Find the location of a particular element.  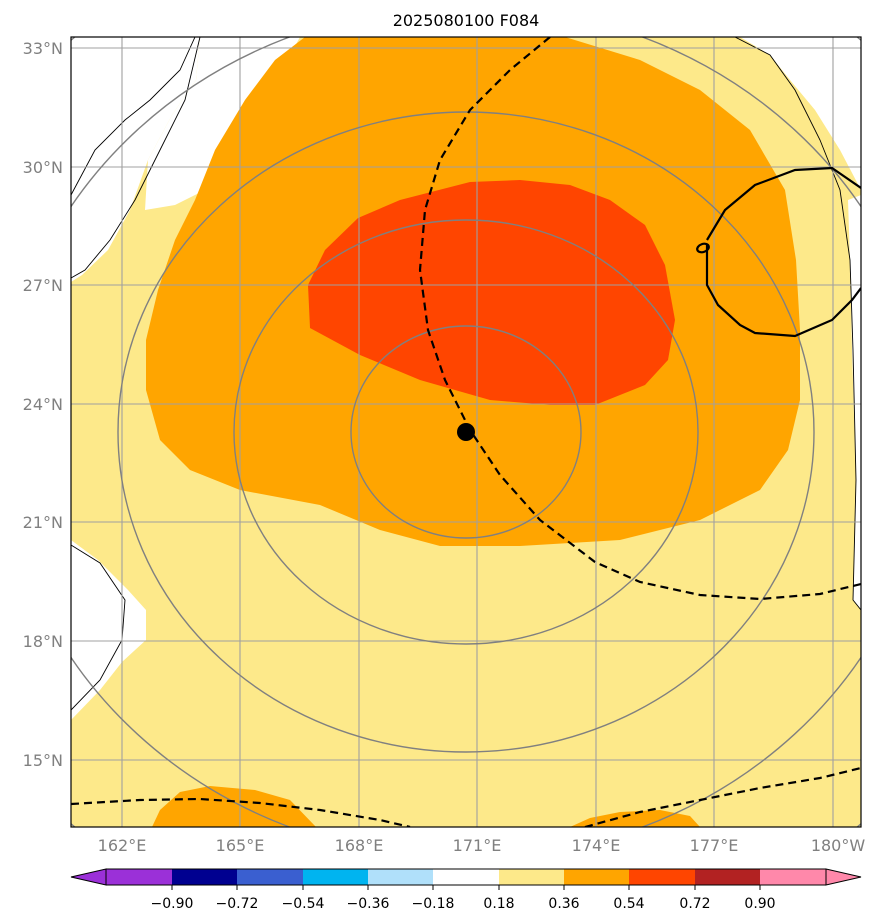

colorbar-ticks is located at coordinates (466, 887).